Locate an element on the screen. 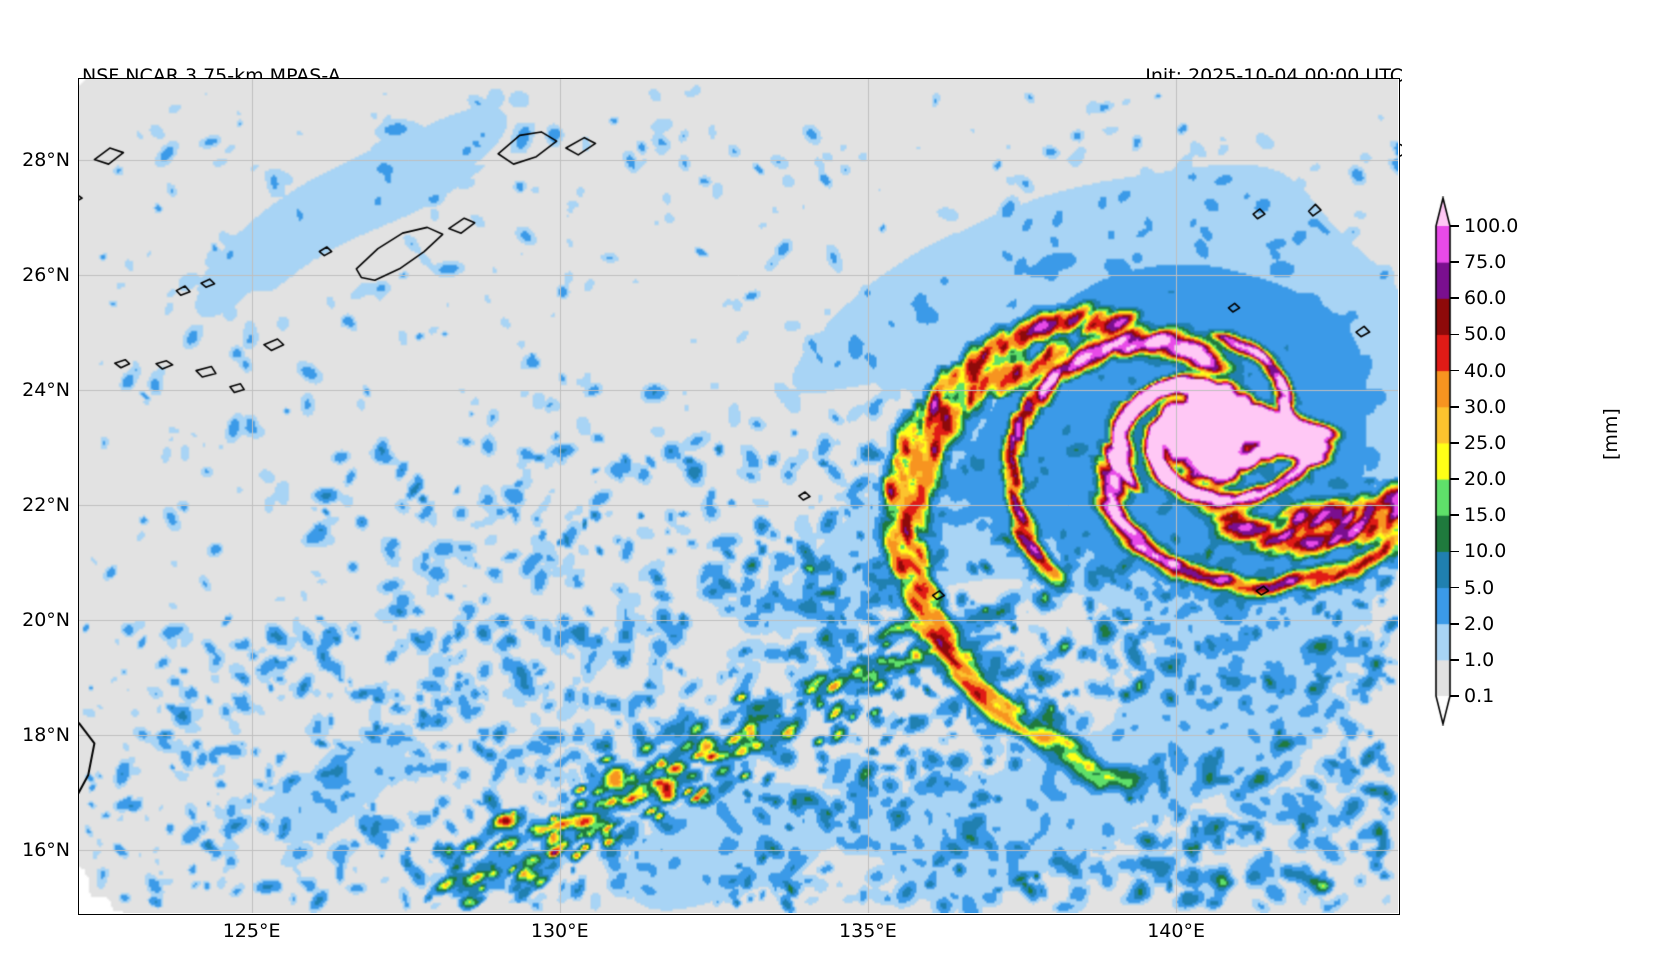 The image size is (1655, 964). colorbar-label-1.0: 1.0 is located at coordinates (1479, 659).